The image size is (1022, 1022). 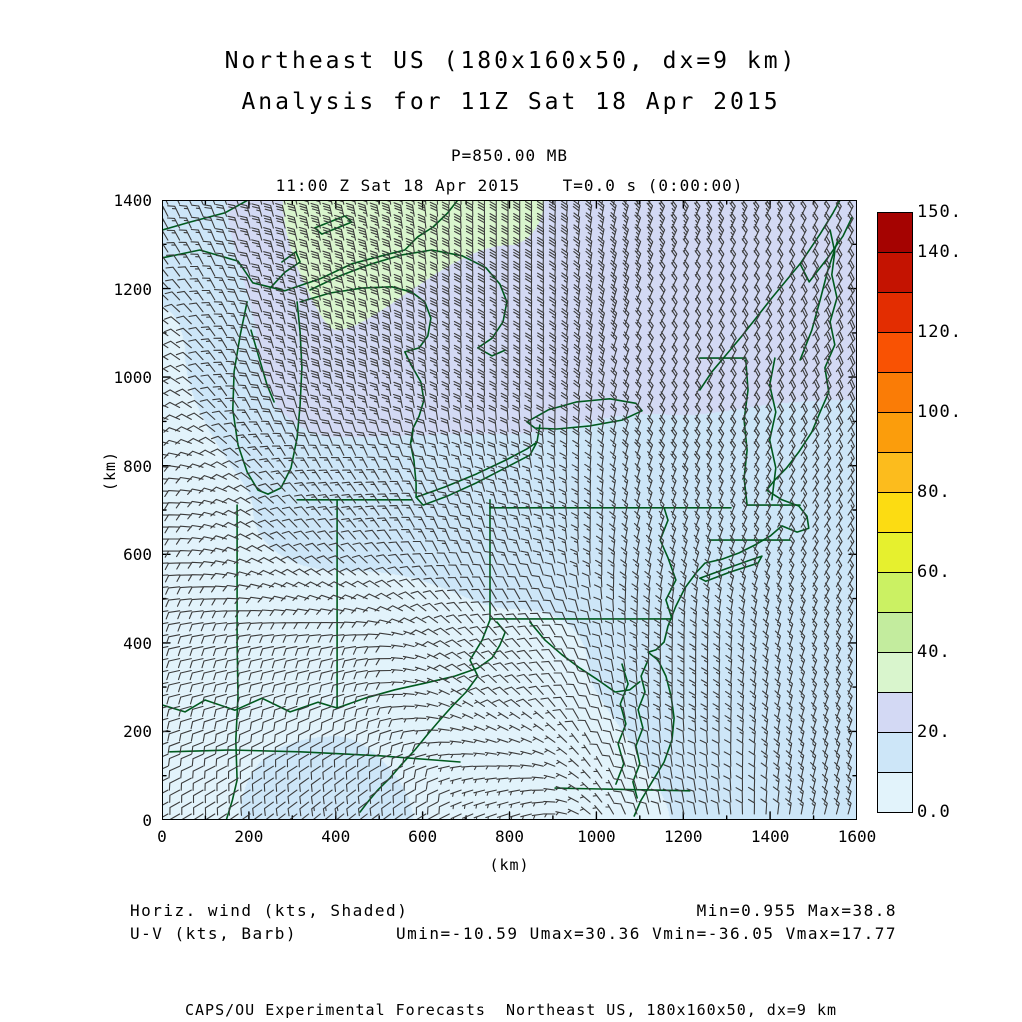 What do you see at coordinates (934, 572) in the screenshot?
I see `colorbar-label: 60.` at bounding box center [934, 572].